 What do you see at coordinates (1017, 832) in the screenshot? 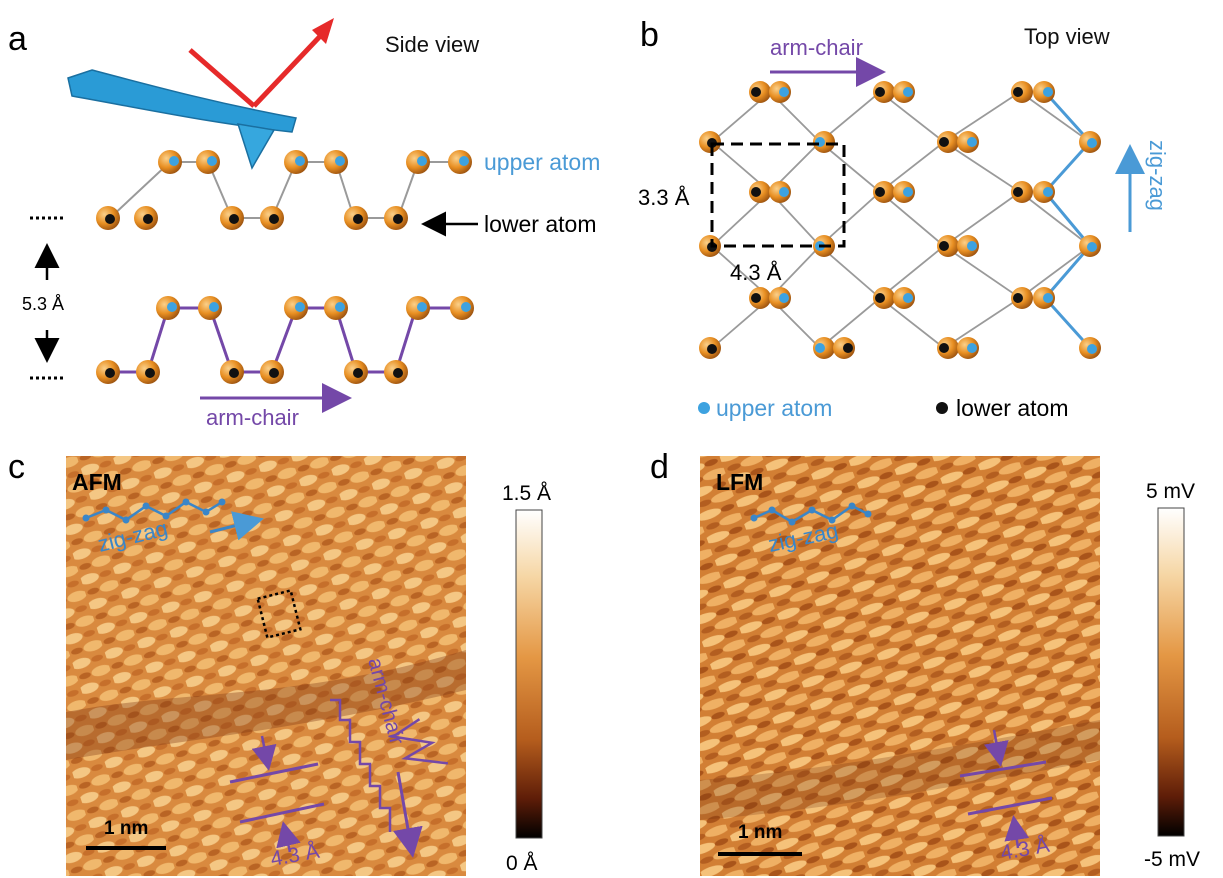
I see `period-arrow-bottom-d` at bounding box center [1017, 832].